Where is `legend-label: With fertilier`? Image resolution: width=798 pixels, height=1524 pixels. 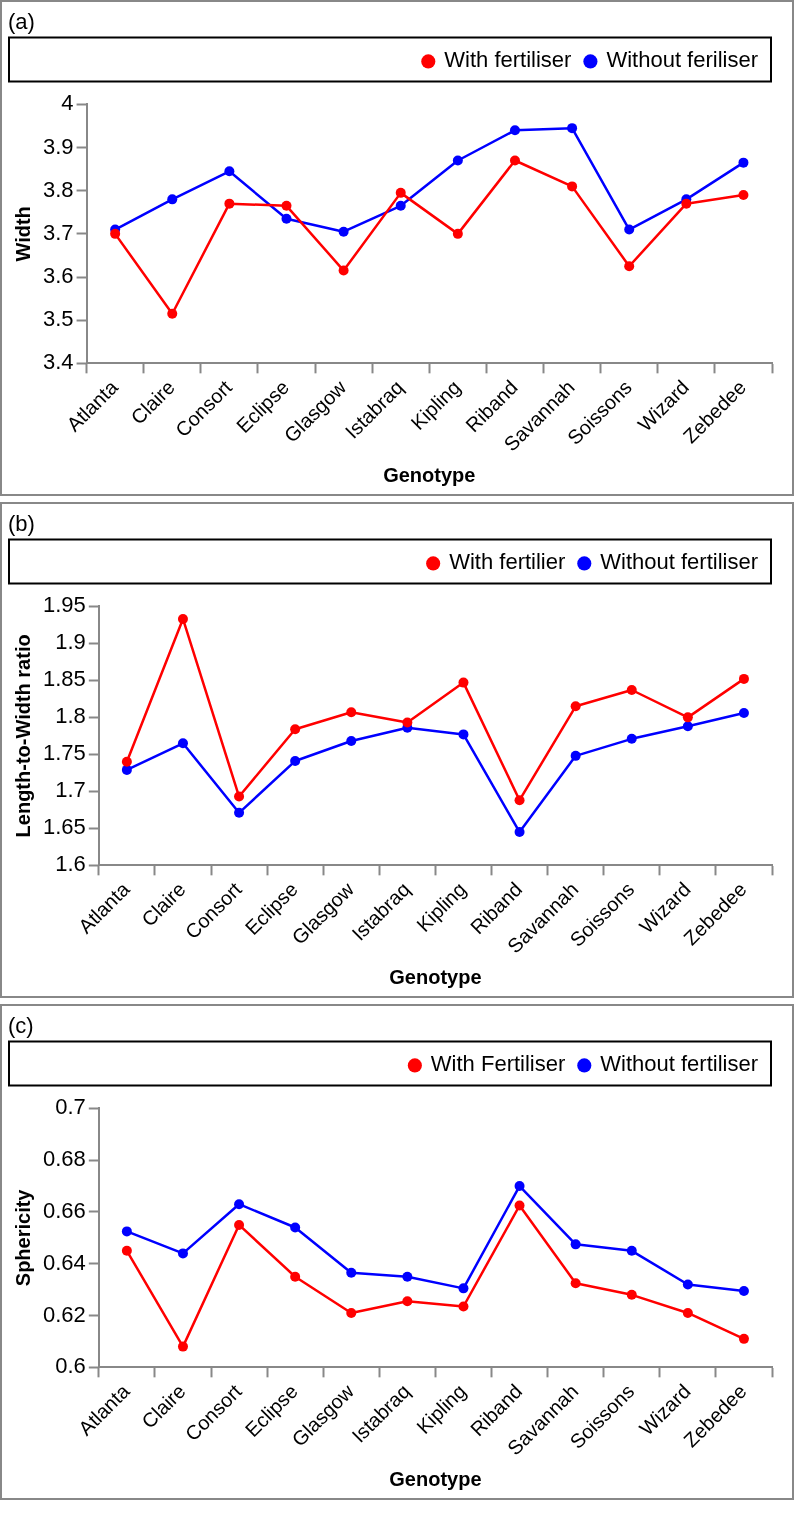
legend-label: With fertilier is located at coordinates (507, 562).